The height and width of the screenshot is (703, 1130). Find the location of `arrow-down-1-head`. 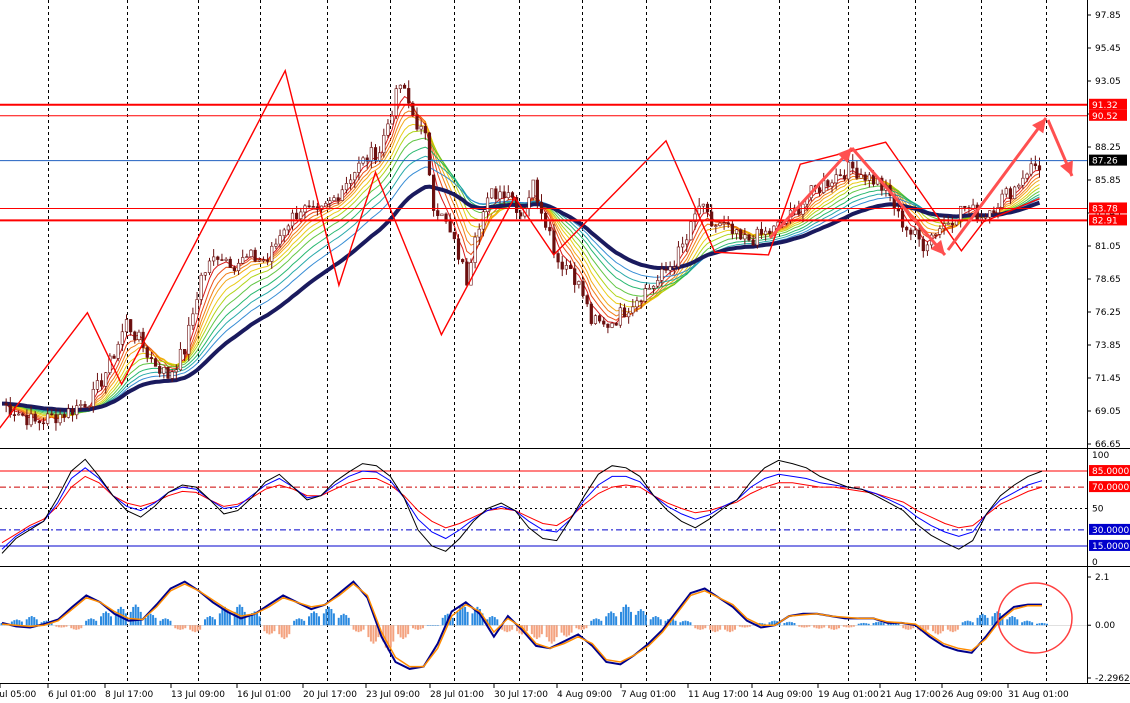

arrow-down-1-head is located at coordinates (937, 247).